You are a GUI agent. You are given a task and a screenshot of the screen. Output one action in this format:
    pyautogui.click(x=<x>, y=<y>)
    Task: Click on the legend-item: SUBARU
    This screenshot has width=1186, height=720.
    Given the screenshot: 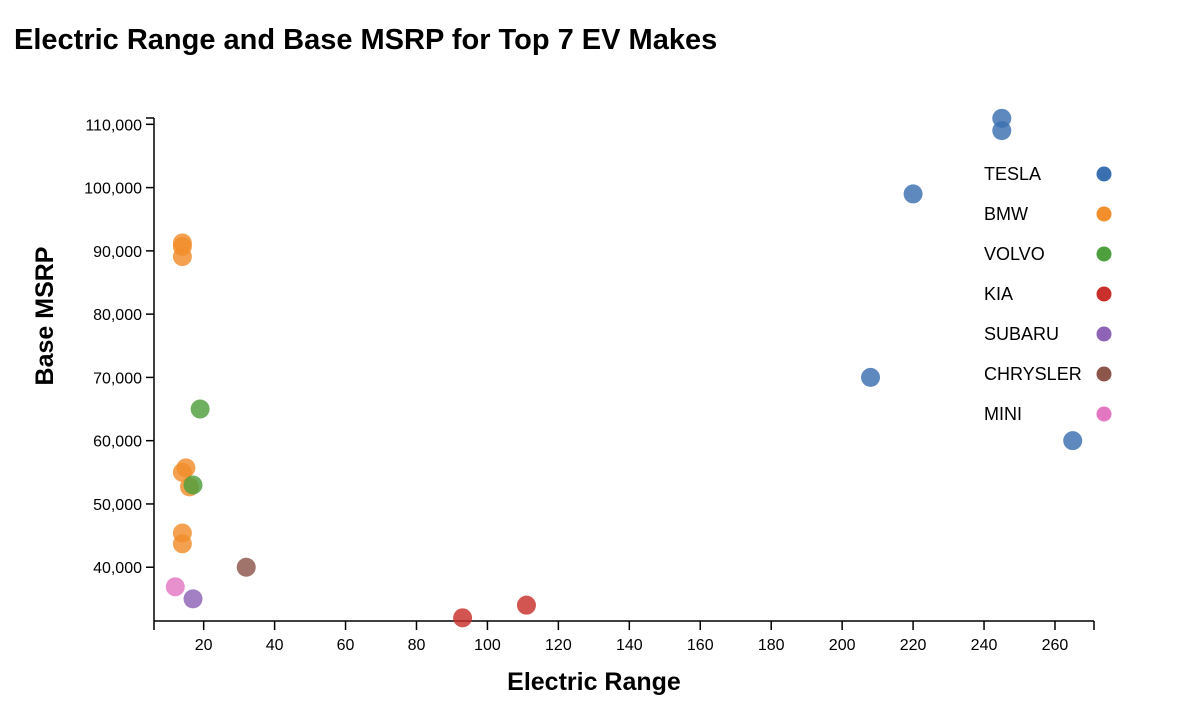 What is the action you would take?
    pyautogui.click(x=1048, y=334)
    